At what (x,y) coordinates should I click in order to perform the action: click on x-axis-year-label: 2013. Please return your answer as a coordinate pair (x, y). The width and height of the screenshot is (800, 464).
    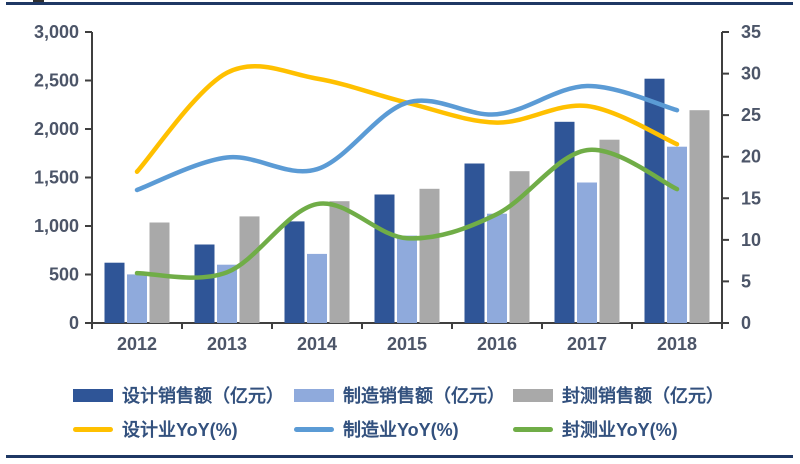
    Looking at the image, I should click on (227, 344).